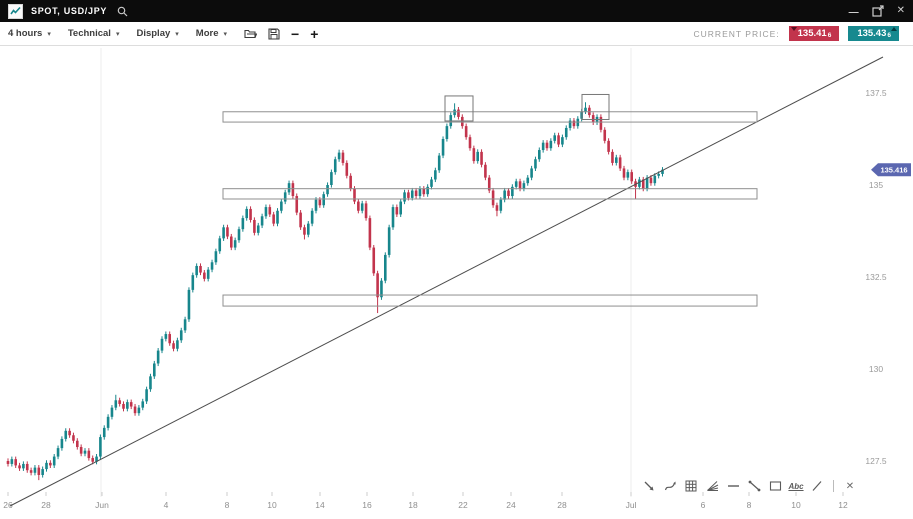  I want to click on window-controls: — ✕, so click(876, 11).